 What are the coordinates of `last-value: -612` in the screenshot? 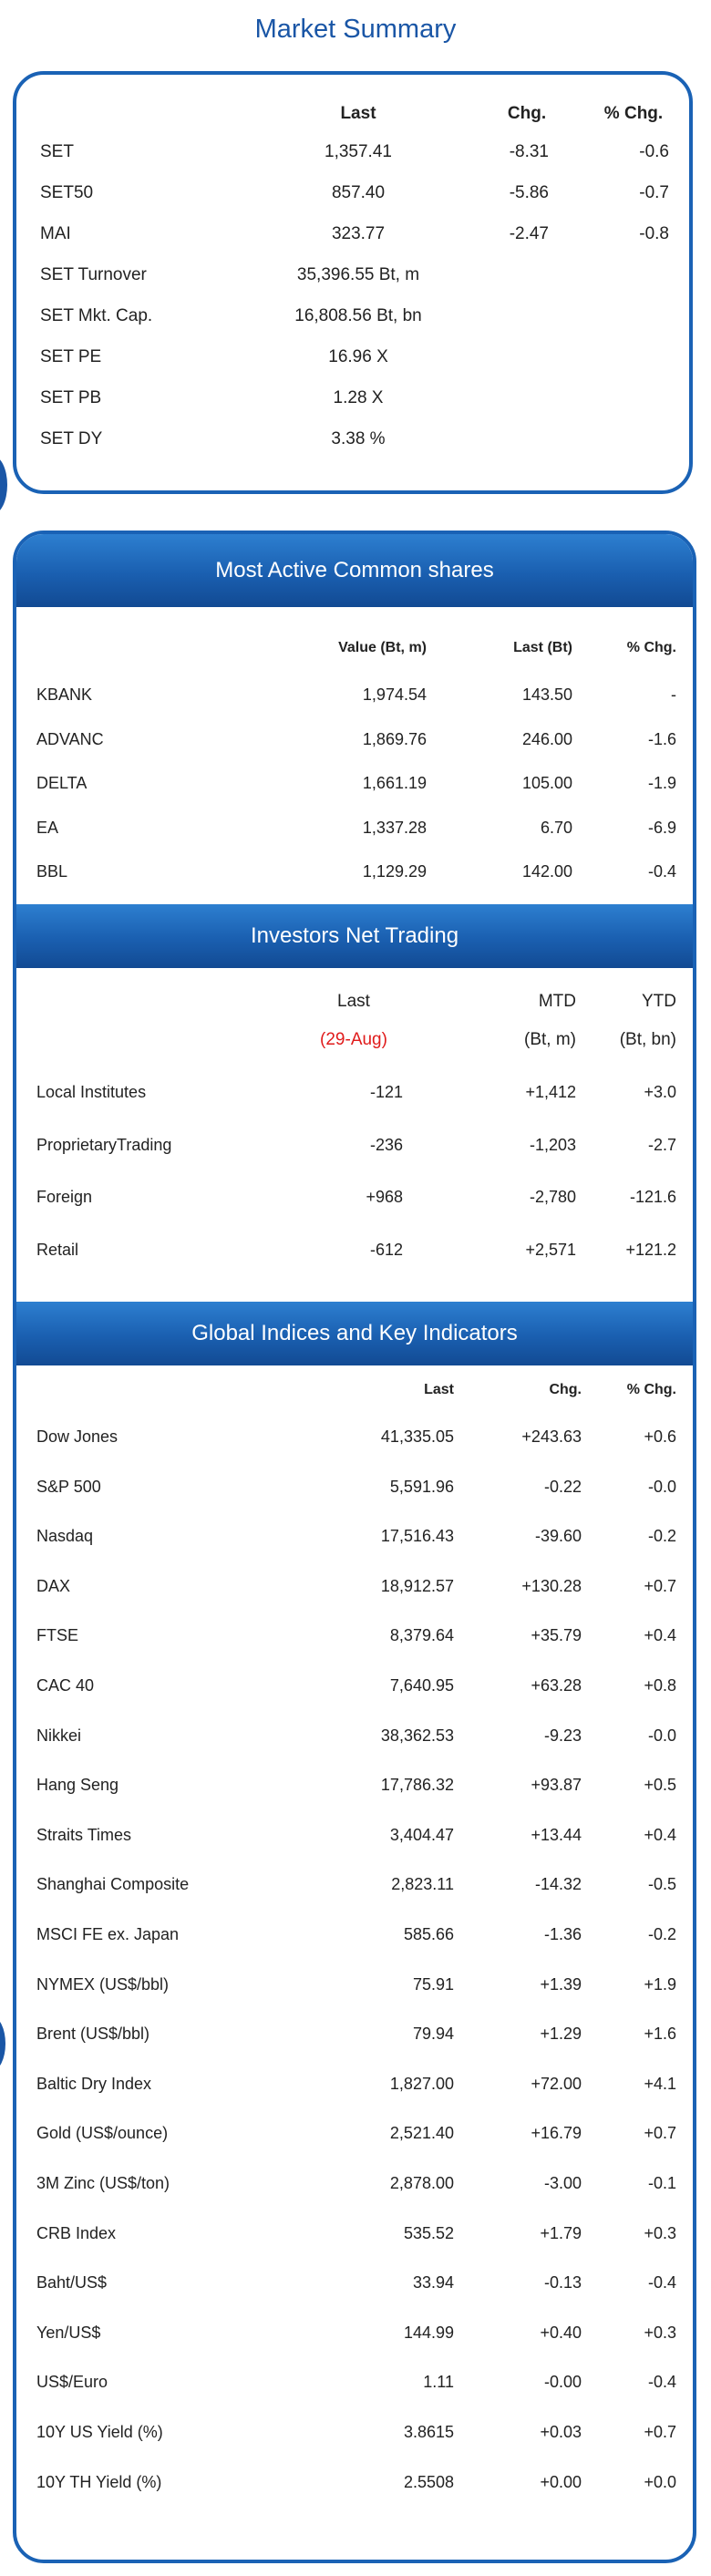 It's located at (386, 1249).